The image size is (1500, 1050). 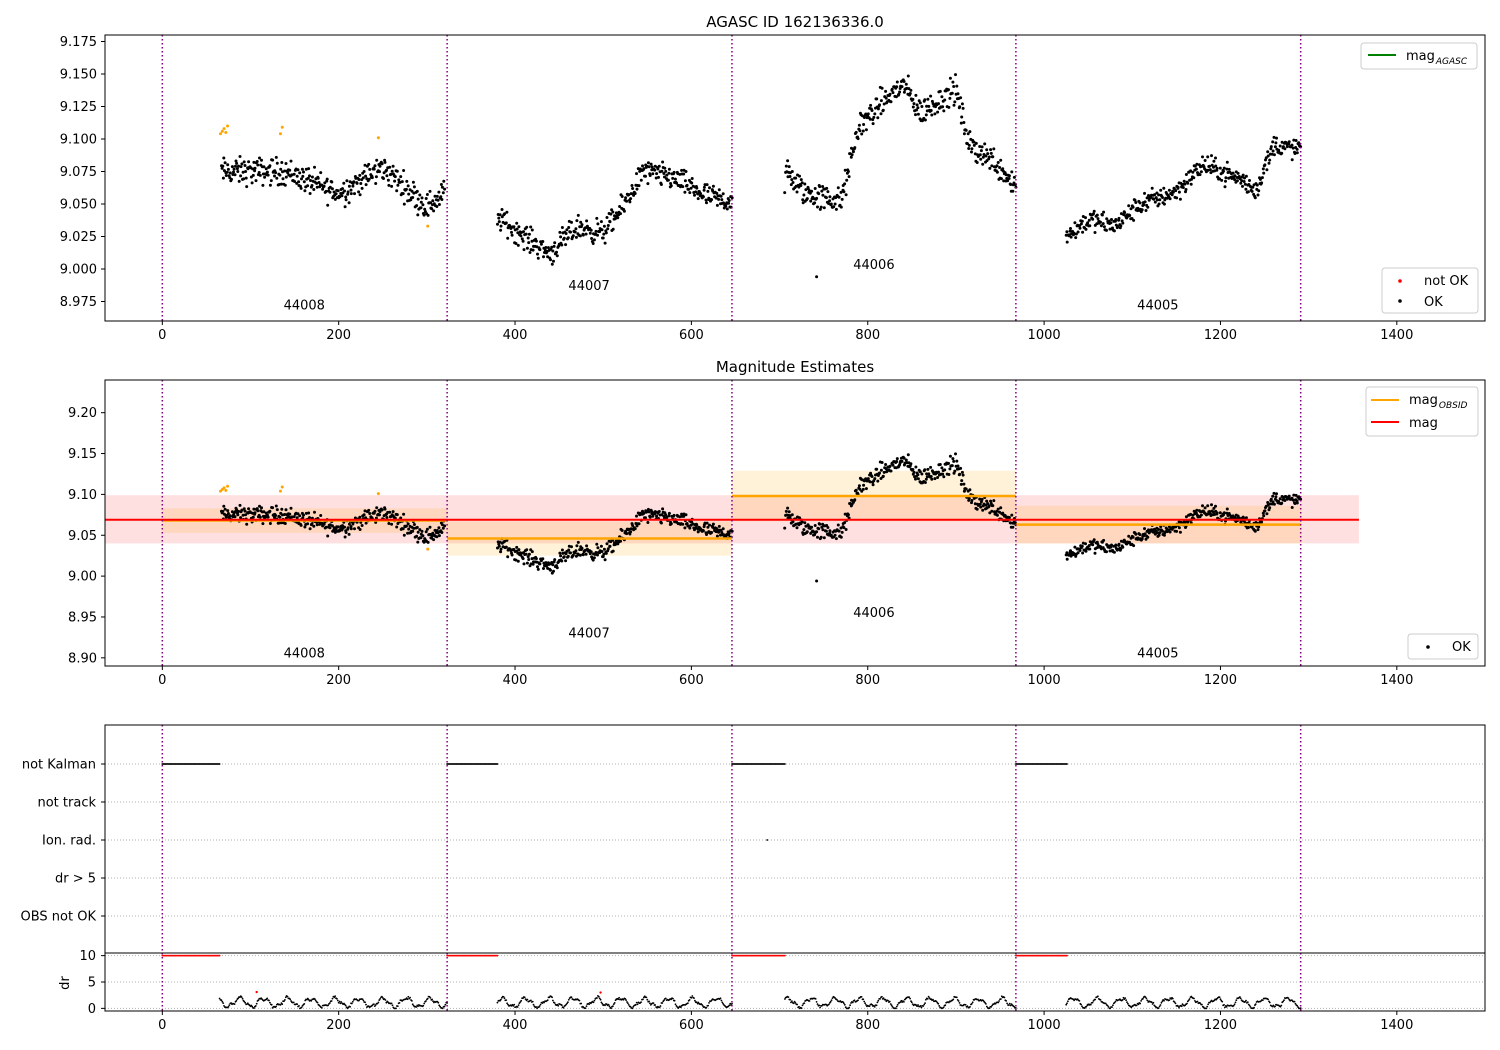 I want to click on flag-mark, so click(x=497, y=764).